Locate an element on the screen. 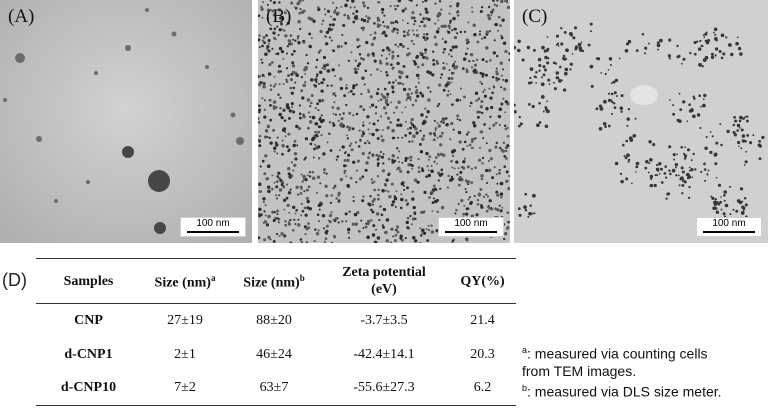 The width and height of the screenshot is (768, 409). header-qy: QY(%) is located at coordinates (482, 281).